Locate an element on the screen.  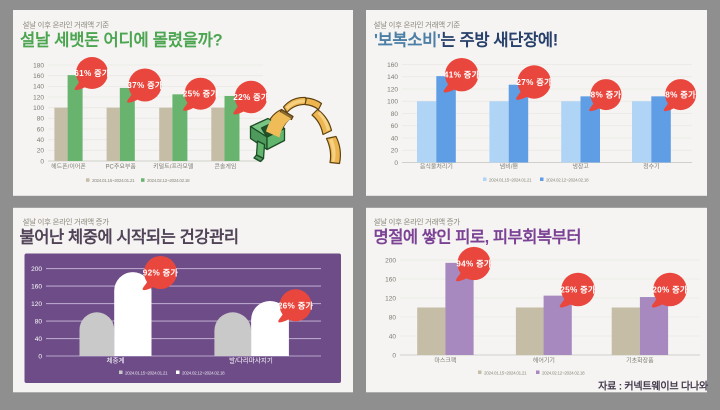
svg-text: 92% 증가 is located at coordinates (161, 272).